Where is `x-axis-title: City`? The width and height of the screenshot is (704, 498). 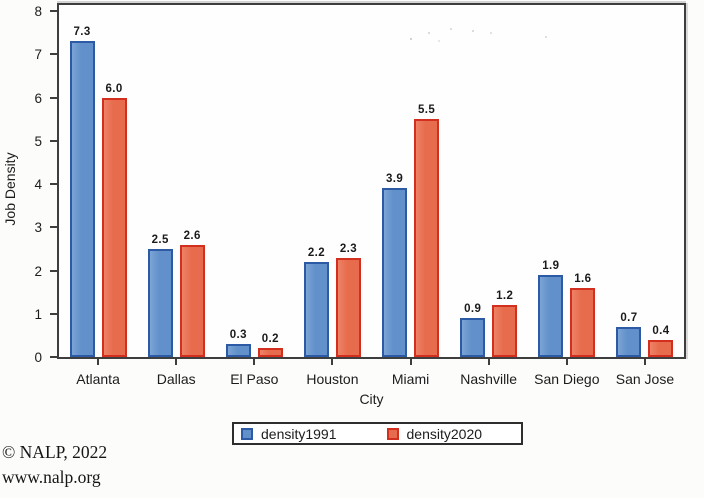 x-axis-title: City is located at coordinates (371, 399).